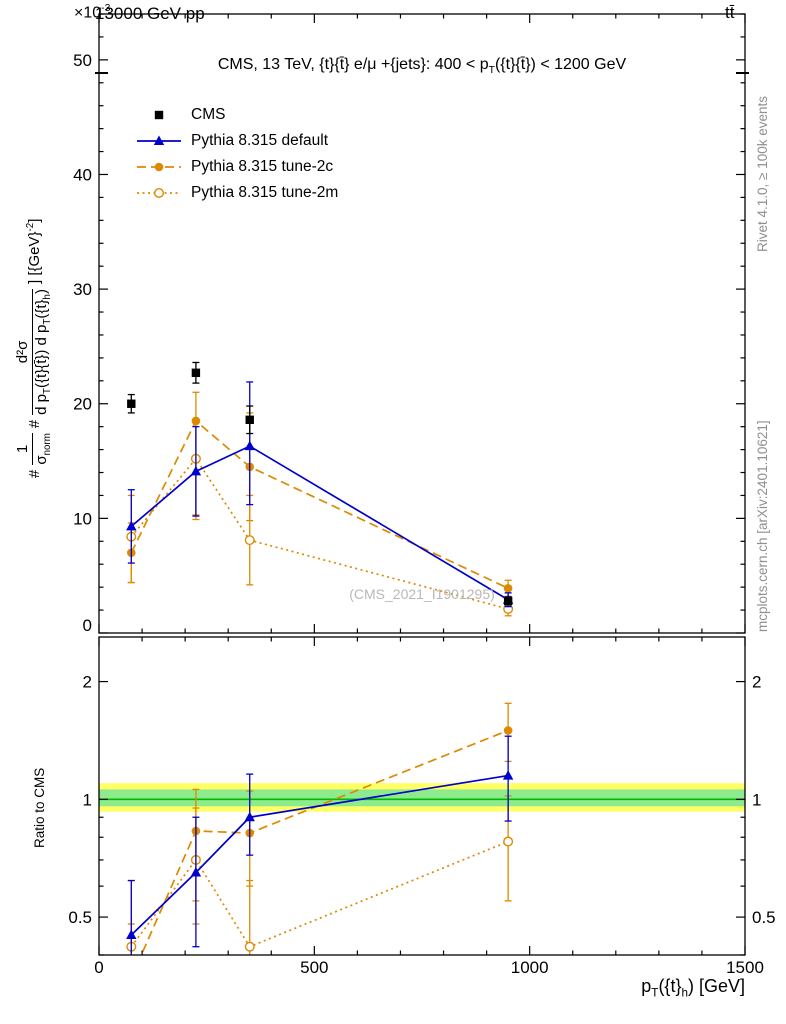  Describe the element at coordinates (88, 13) in the screenshot. I see `multiplier-base: ×10` at that location.